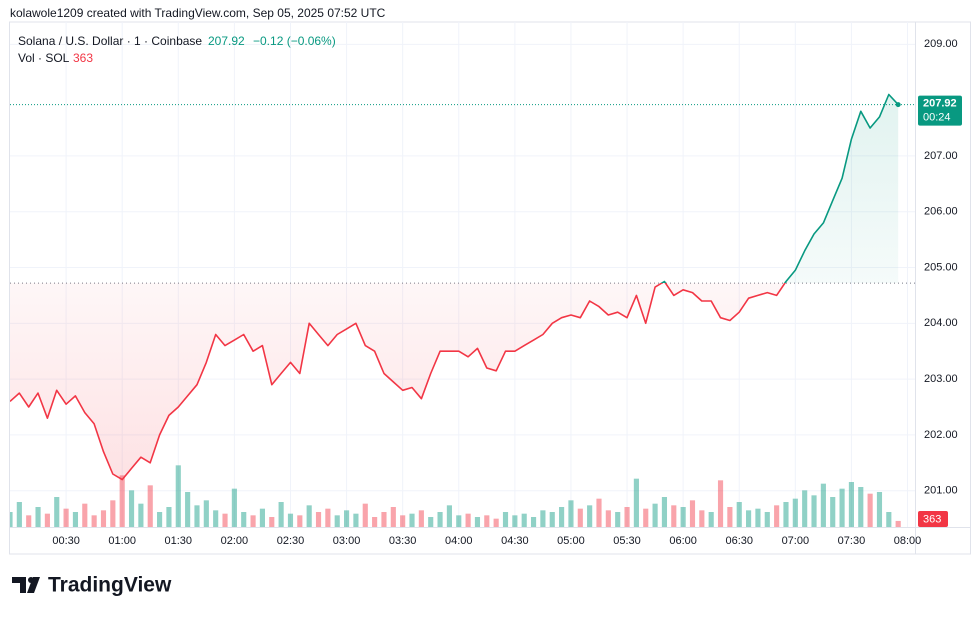  Describe the element at coordinates (941, 379) in the screenshot. I see `y-tick-label: 203.00` at that location.